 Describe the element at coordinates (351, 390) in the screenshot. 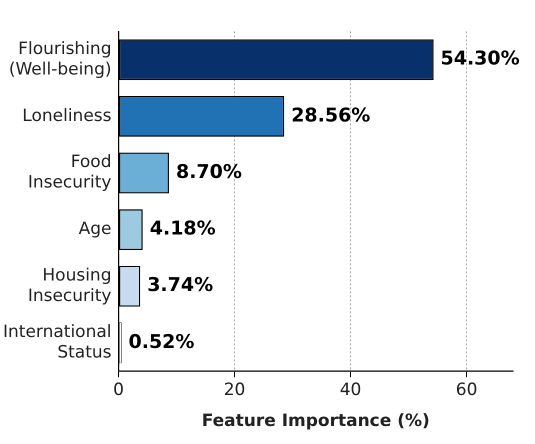

I see `x-tick-label: 40` at that location.